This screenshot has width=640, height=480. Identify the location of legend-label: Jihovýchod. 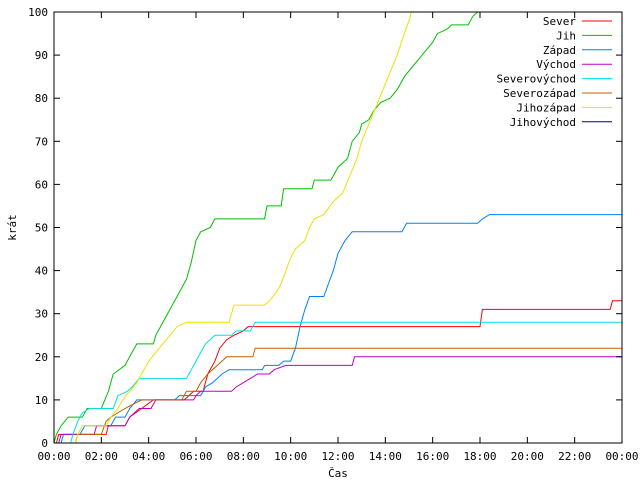
(543, 122).